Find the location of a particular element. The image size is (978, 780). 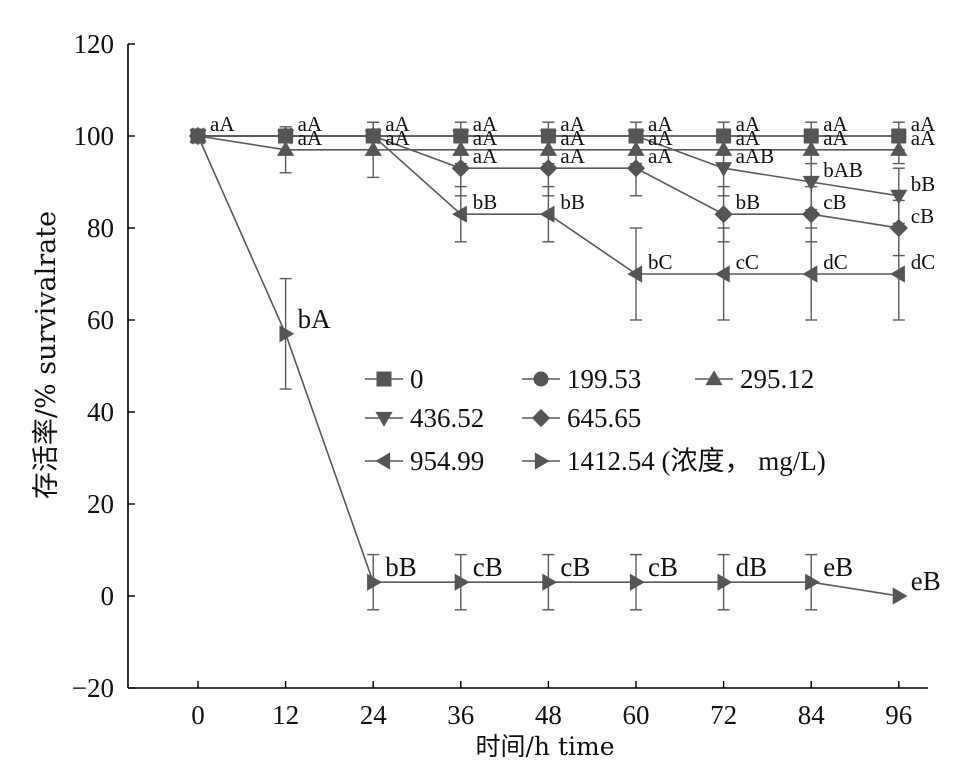

y-tick-label: 120 is located at coordinates (94, 44).